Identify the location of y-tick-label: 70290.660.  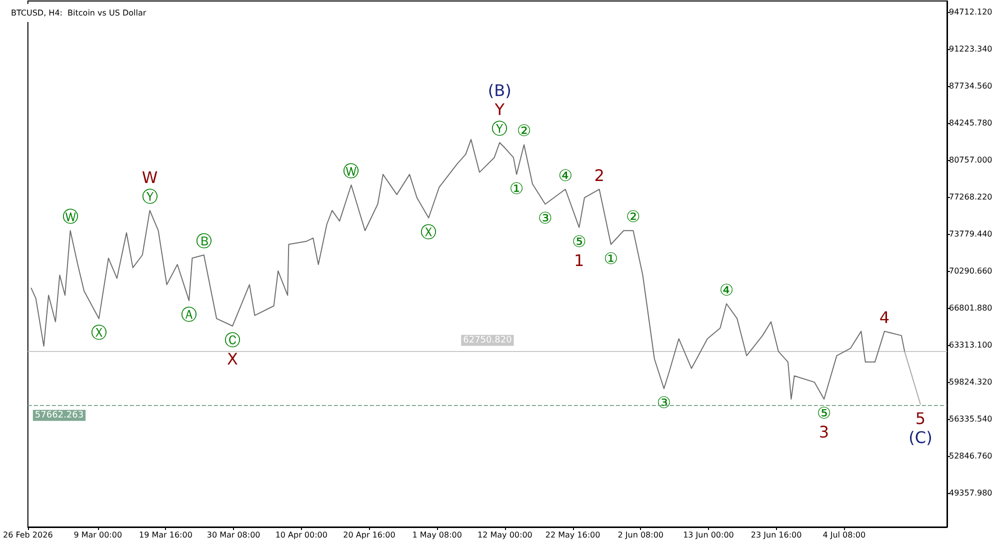
(970, 271).